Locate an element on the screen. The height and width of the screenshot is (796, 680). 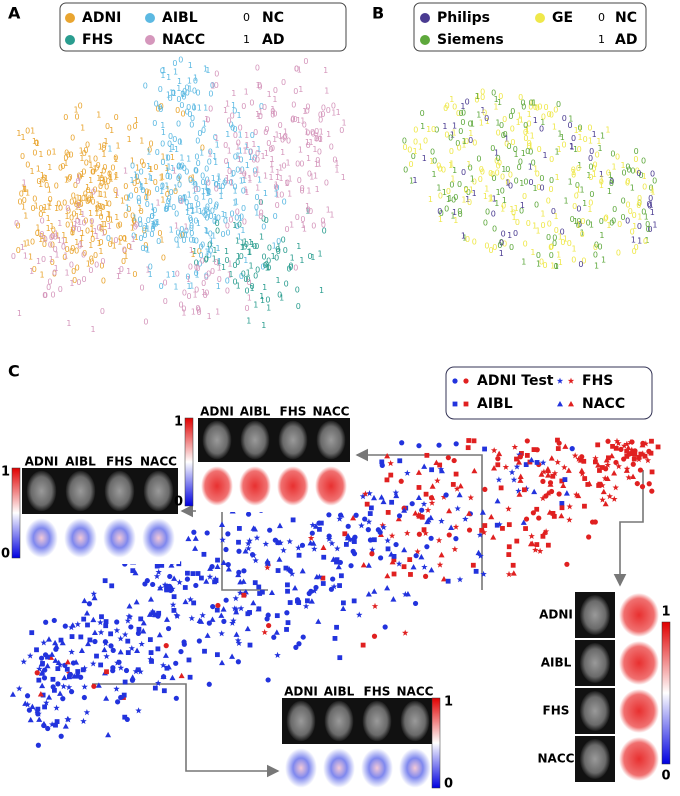
mri-brain is located at coordinates (255, 440).